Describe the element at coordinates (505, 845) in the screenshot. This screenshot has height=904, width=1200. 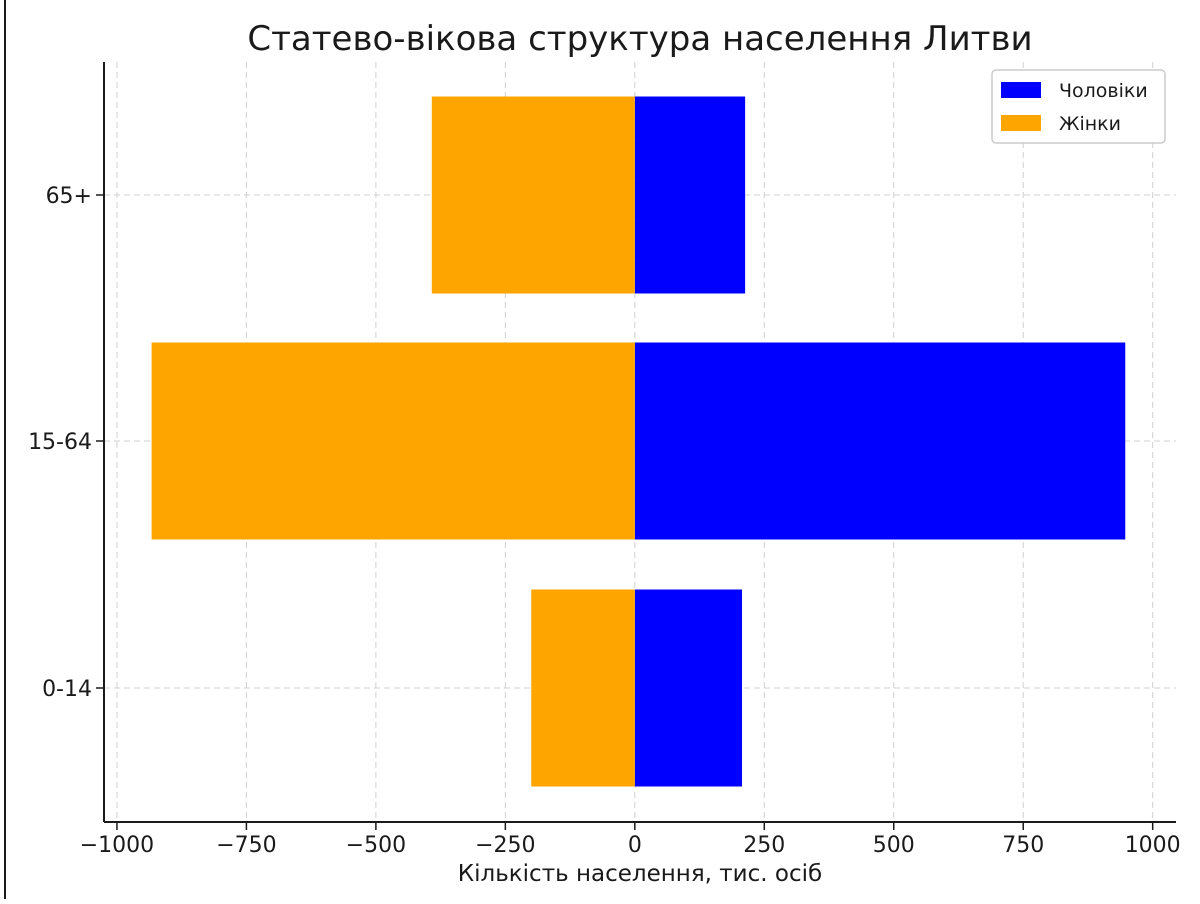
I see `x-tick-label: −250` at that location.